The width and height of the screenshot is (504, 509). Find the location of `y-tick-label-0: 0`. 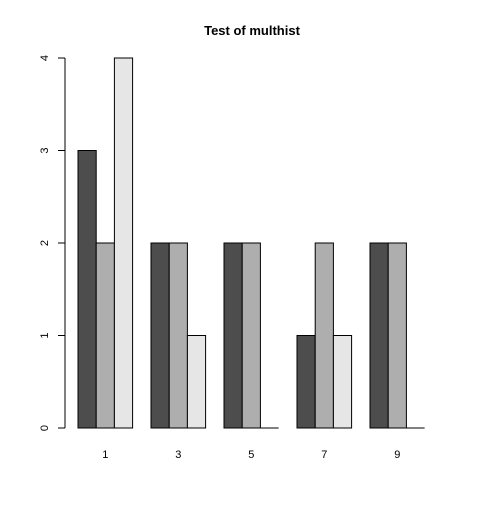

y-tick-label-0: 0 is located at coordinates (45, 428).